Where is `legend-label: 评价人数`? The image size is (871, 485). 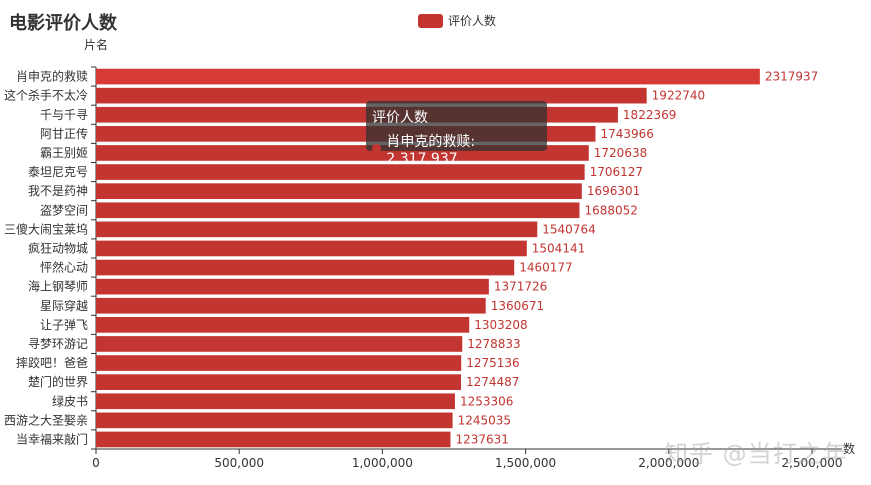
legend-label: 评价人数 is located at coordinates (472, 21).